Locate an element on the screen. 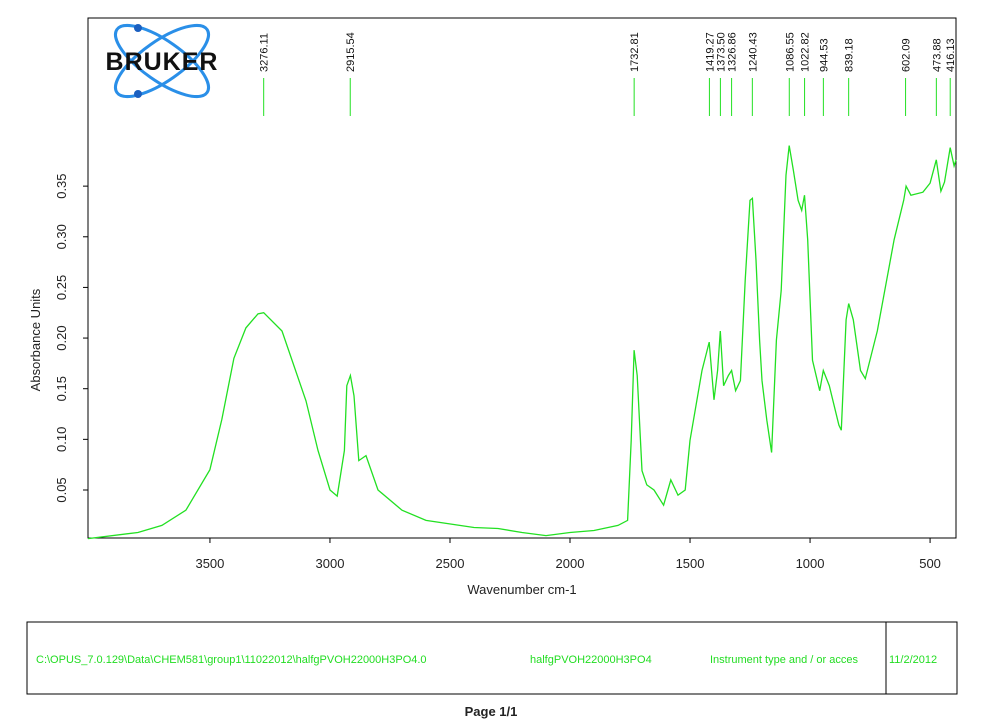 This screenshot has width=982, height=728. peak-label: 602.09 is located at coordinates (907, 55).